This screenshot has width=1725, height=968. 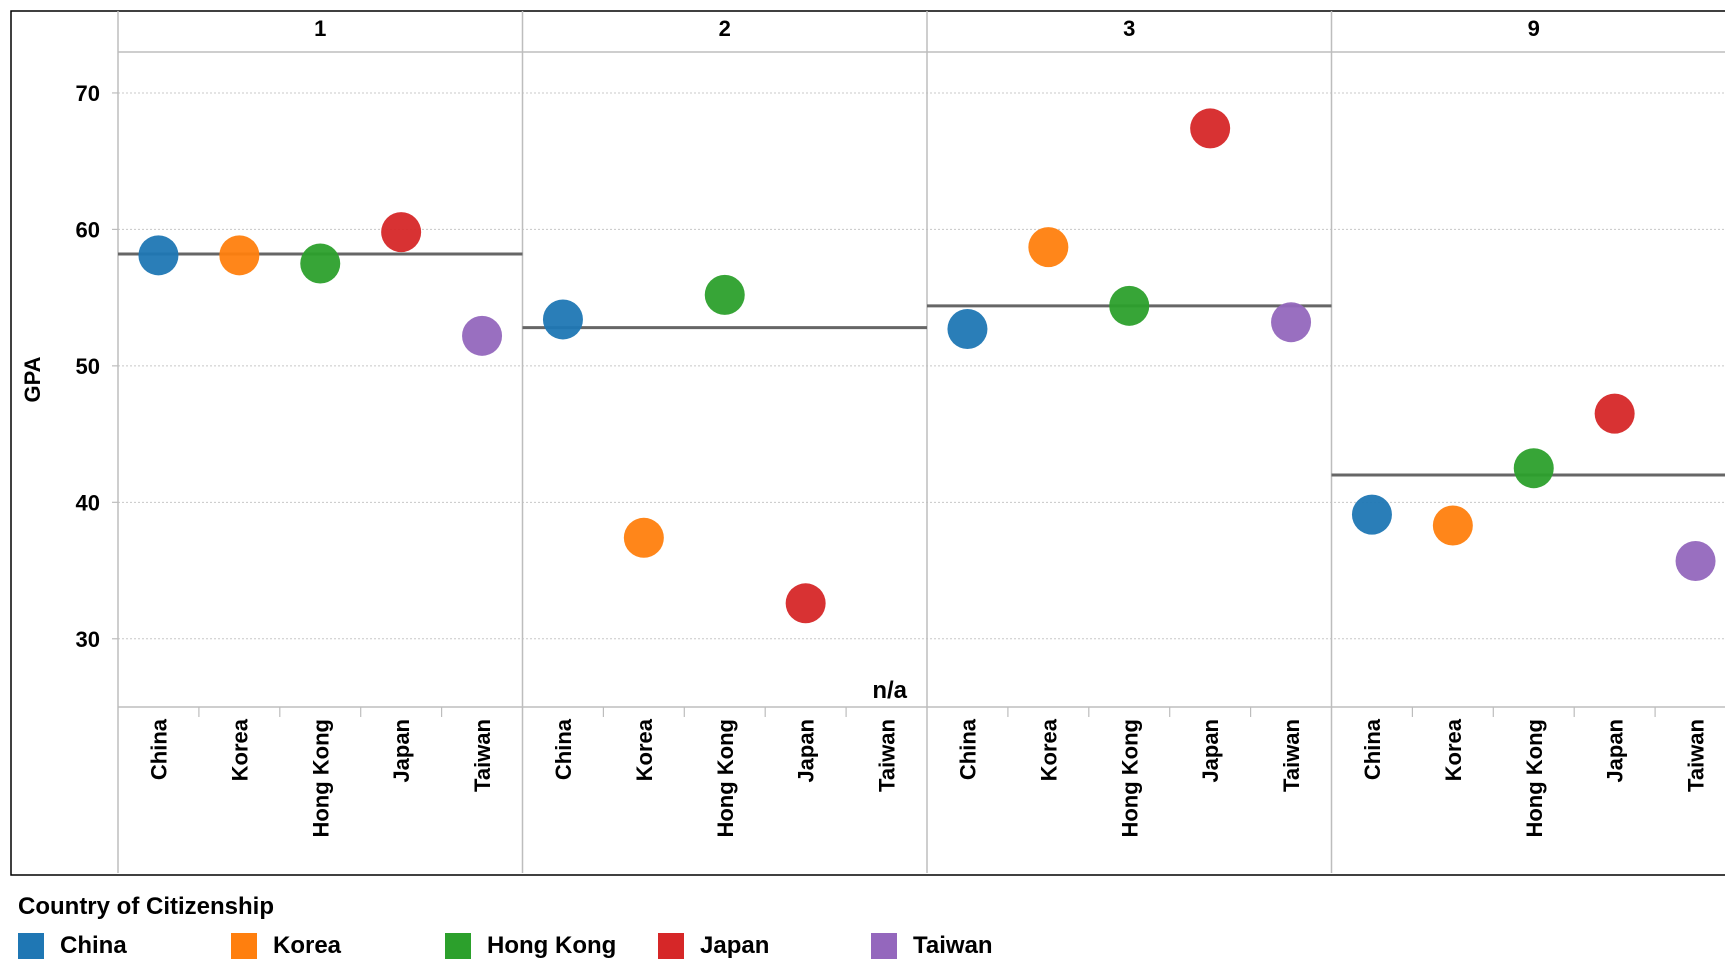 I want to click on point-panel-9-hong-kong, so click(x=1533, y=468).